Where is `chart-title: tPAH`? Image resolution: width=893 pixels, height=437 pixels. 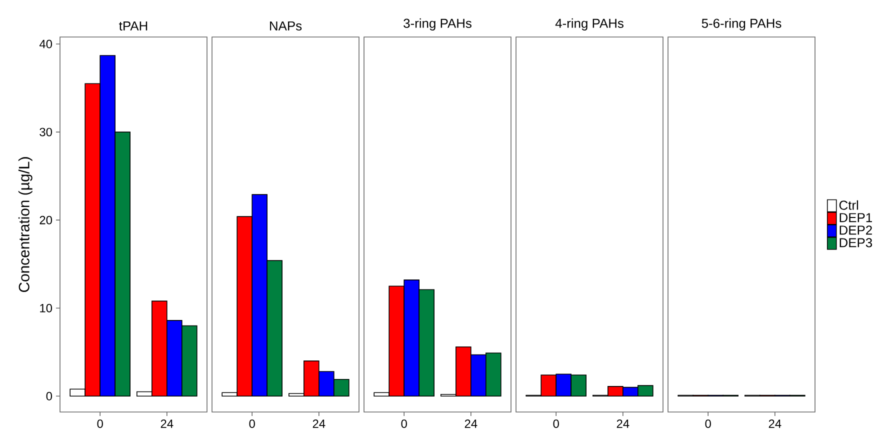
chart-title: tPAH is located at coordinates (133, 25).